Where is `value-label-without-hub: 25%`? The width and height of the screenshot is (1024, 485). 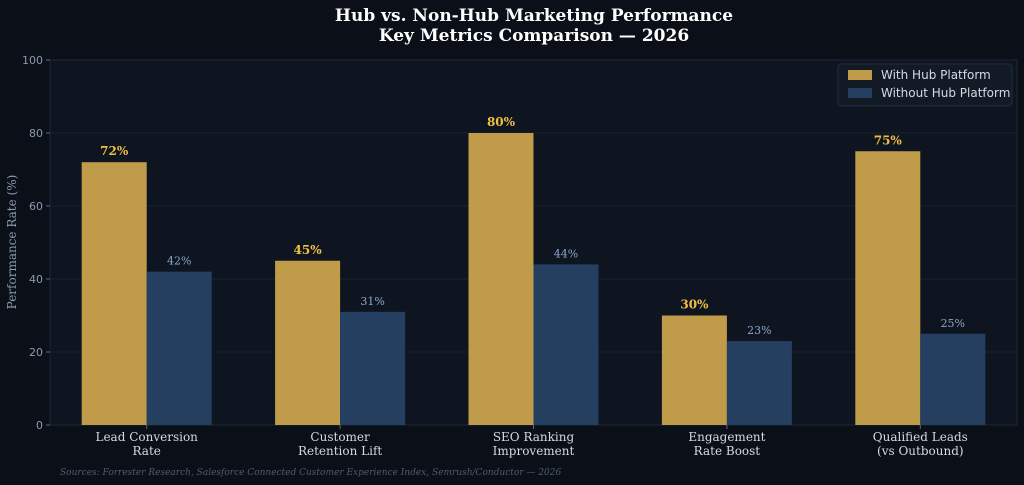 value-label-without-hub: 25% is located at coordinates (953, 323).